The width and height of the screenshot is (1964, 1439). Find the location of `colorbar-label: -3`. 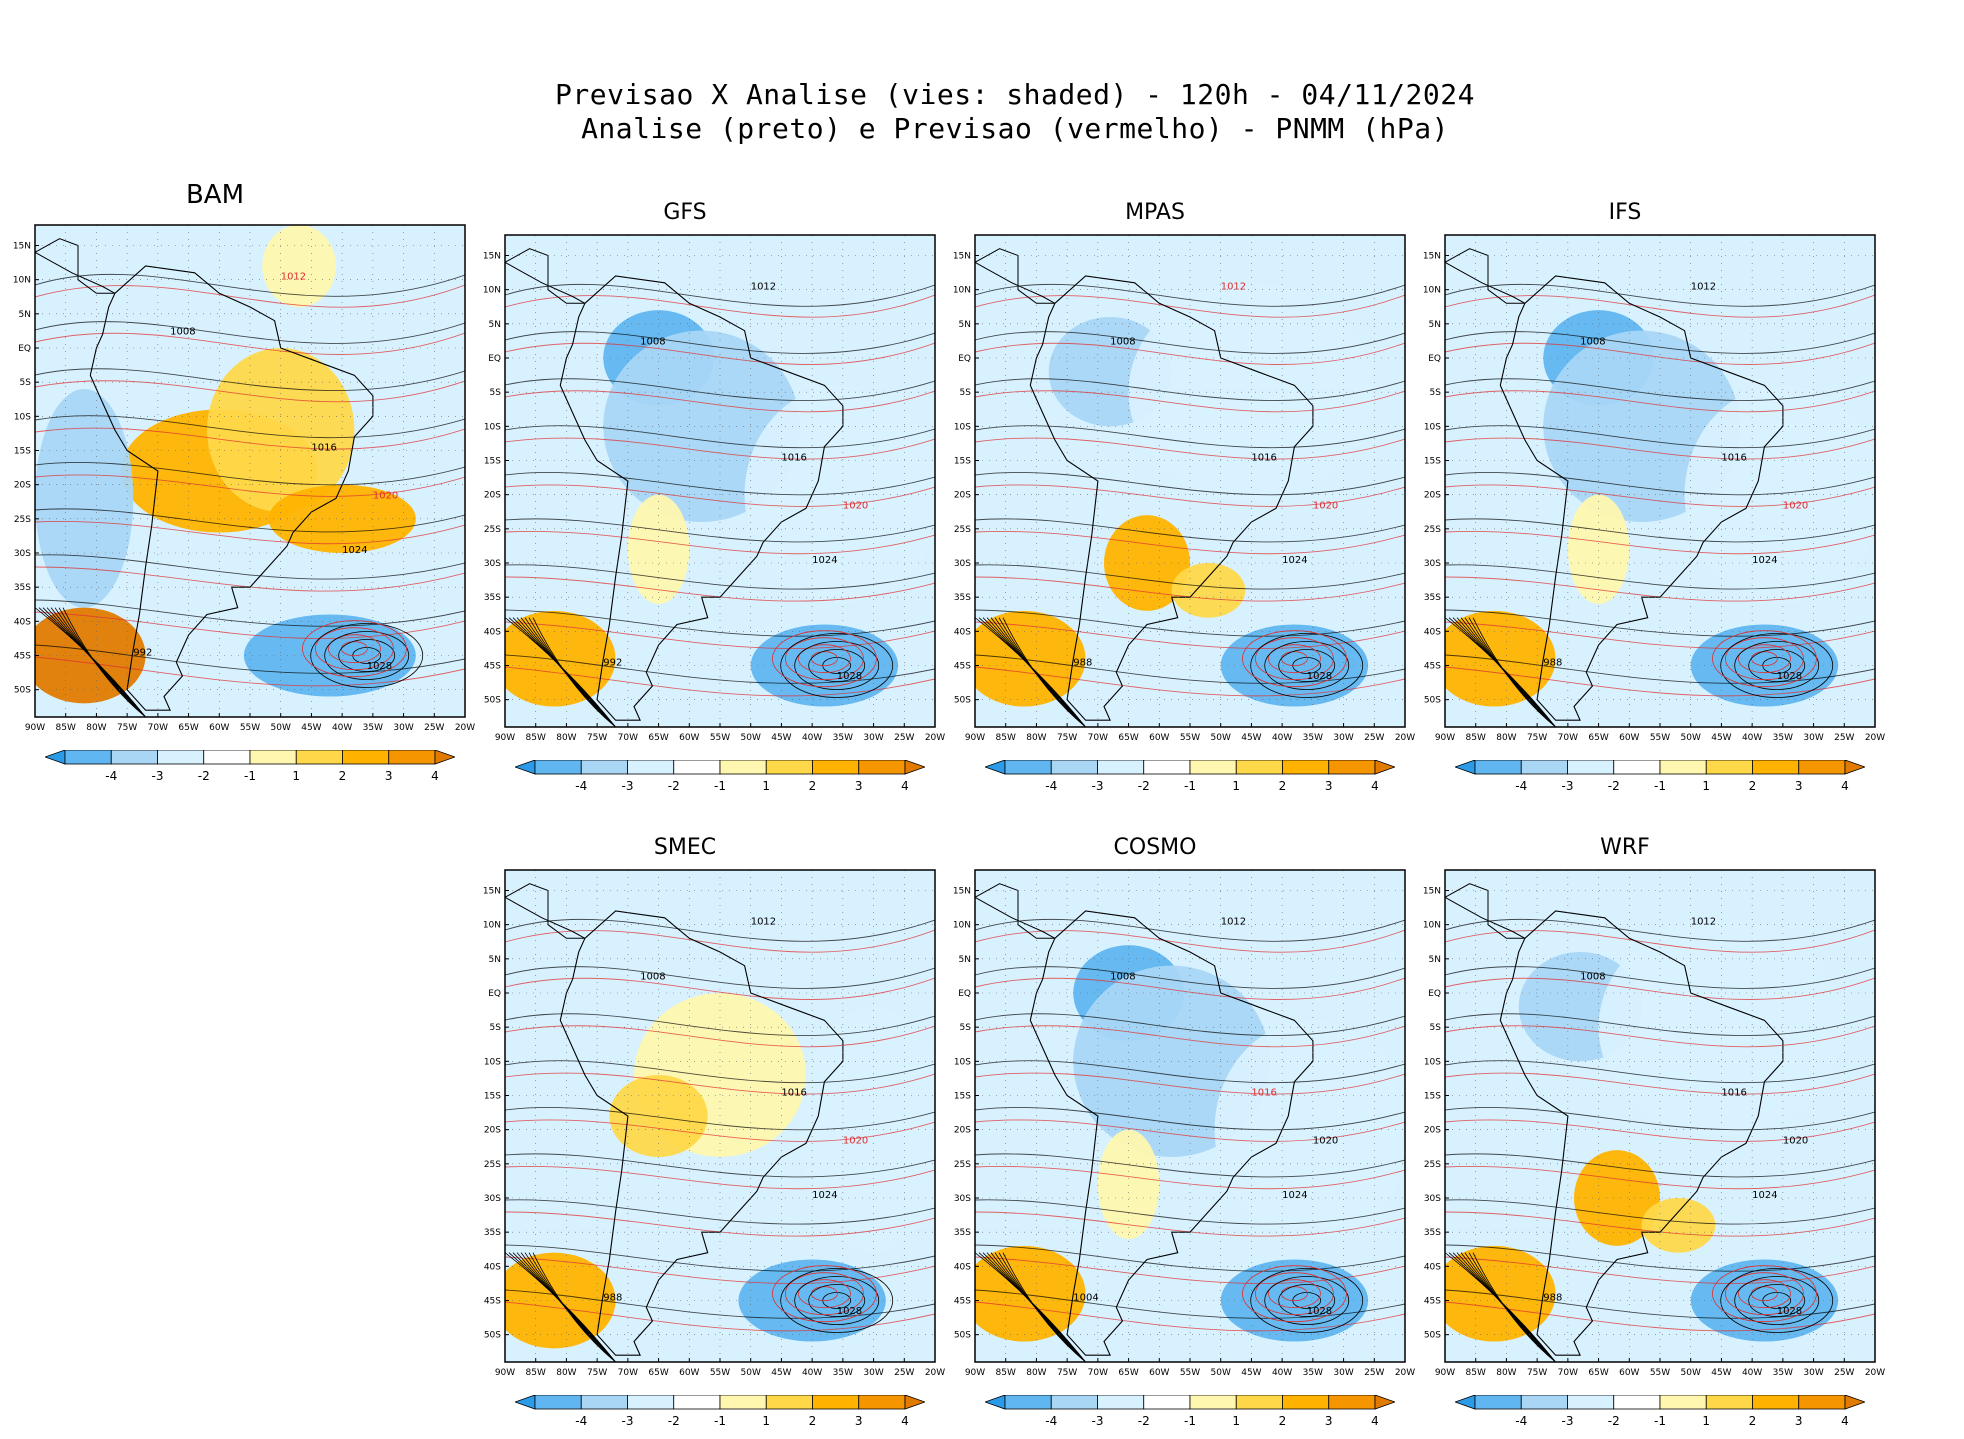

colorbar-label: -3 is located at coordinates (628, 1421).